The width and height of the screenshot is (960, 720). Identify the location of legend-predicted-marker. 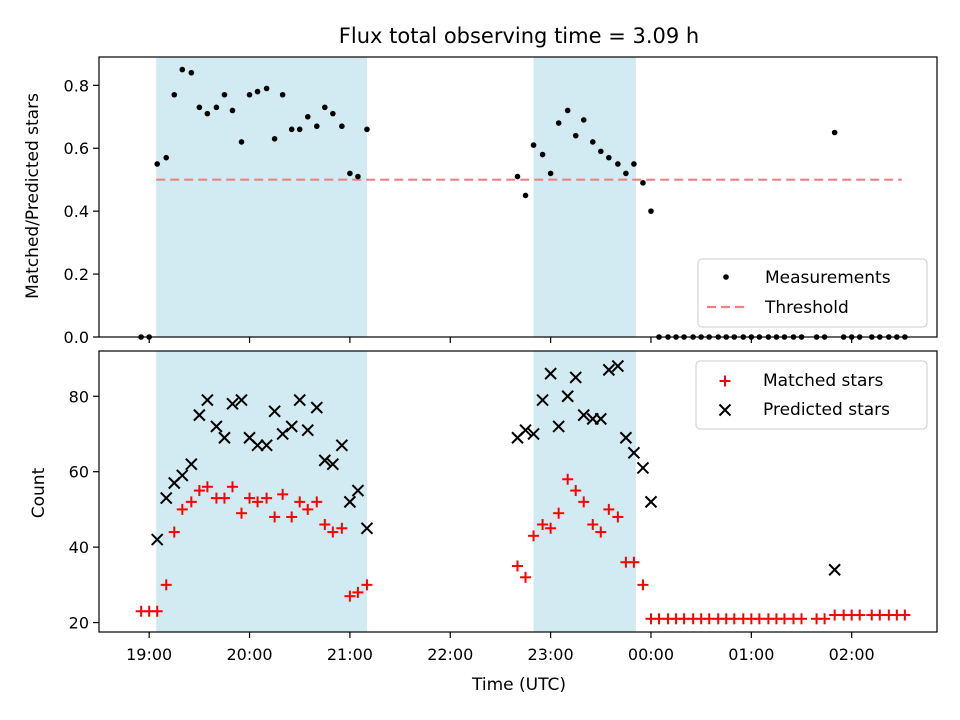
(725, 410).